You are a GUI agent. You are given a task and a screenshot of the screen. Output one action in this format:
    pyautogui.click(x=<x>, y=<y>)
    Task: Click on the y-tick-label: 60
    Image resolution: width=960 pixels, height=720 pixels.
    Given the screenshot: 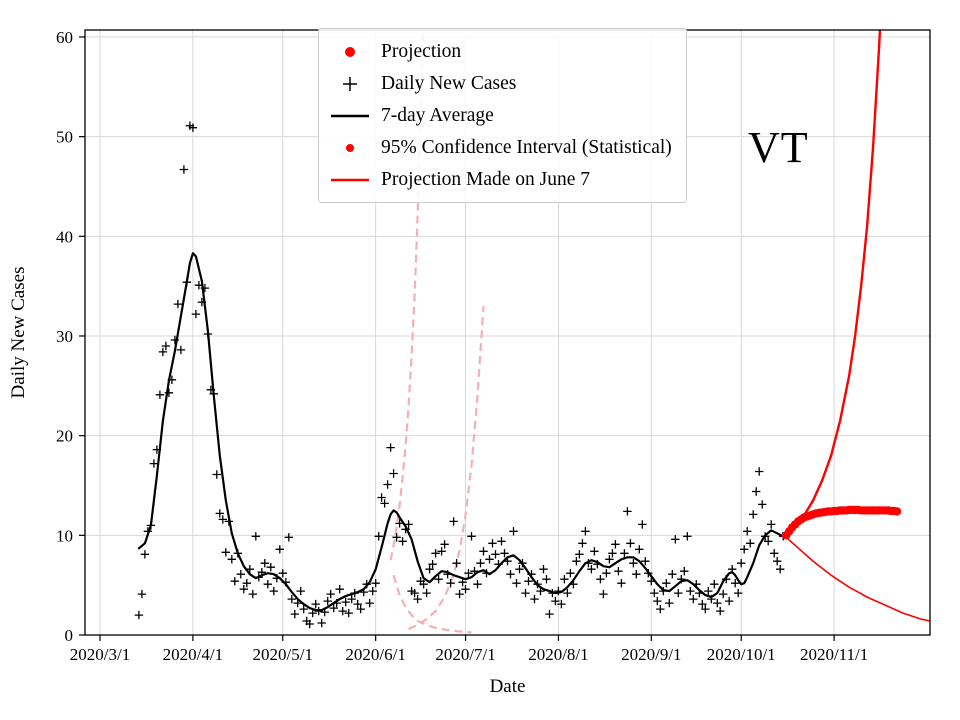 What is the action you would take?
    pyautogui.click(x=64, y=37)
    